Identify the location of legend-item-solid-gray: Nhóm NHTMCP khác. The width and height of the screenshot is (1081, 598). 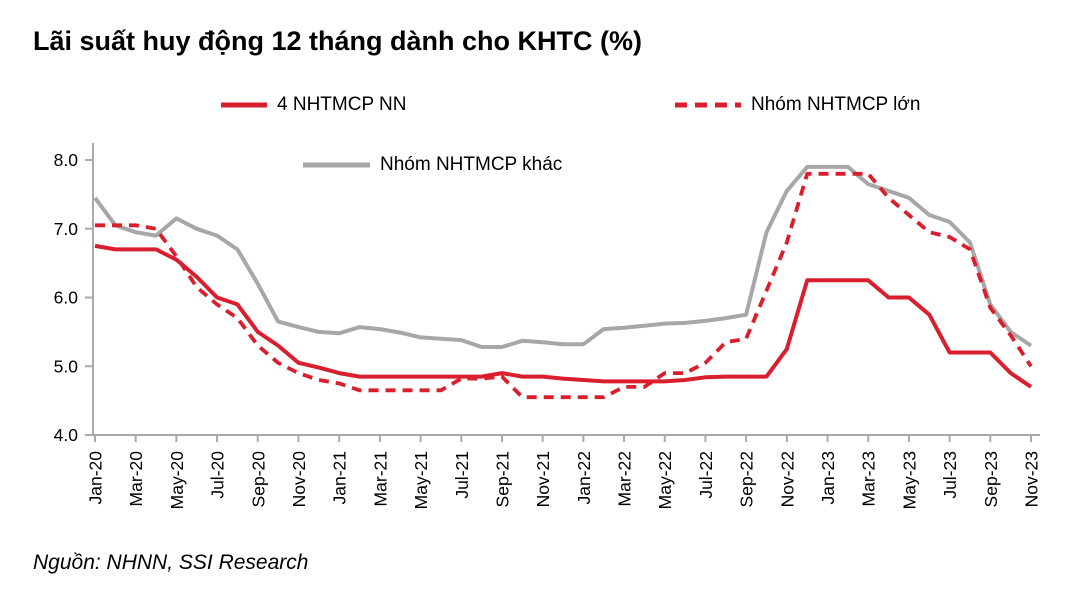
(432, 165).